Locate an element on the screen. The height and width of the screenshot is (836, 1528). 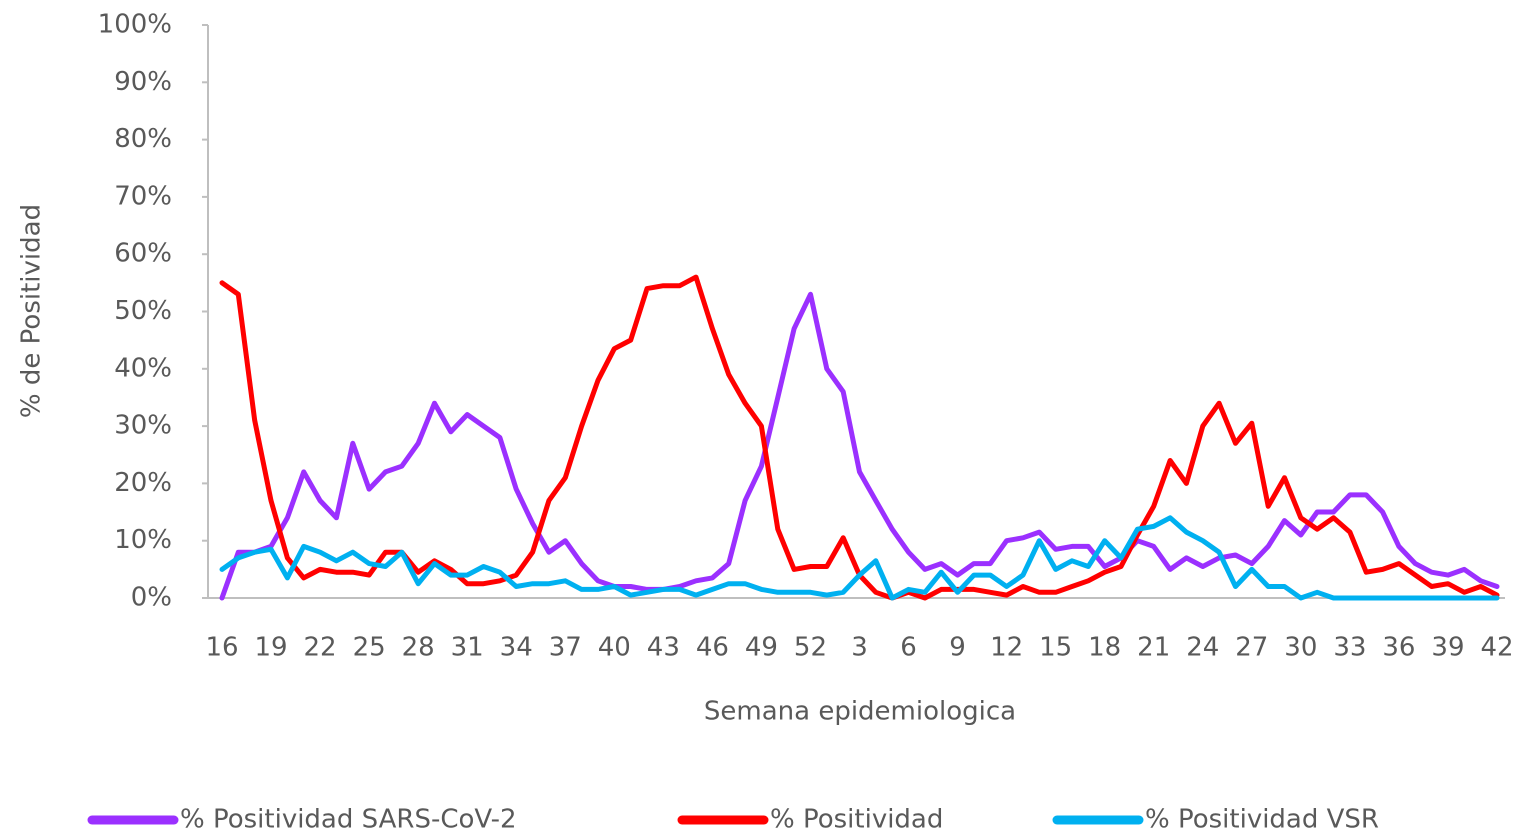
x-tick-label: 34 is located at coordinates (516, 648).